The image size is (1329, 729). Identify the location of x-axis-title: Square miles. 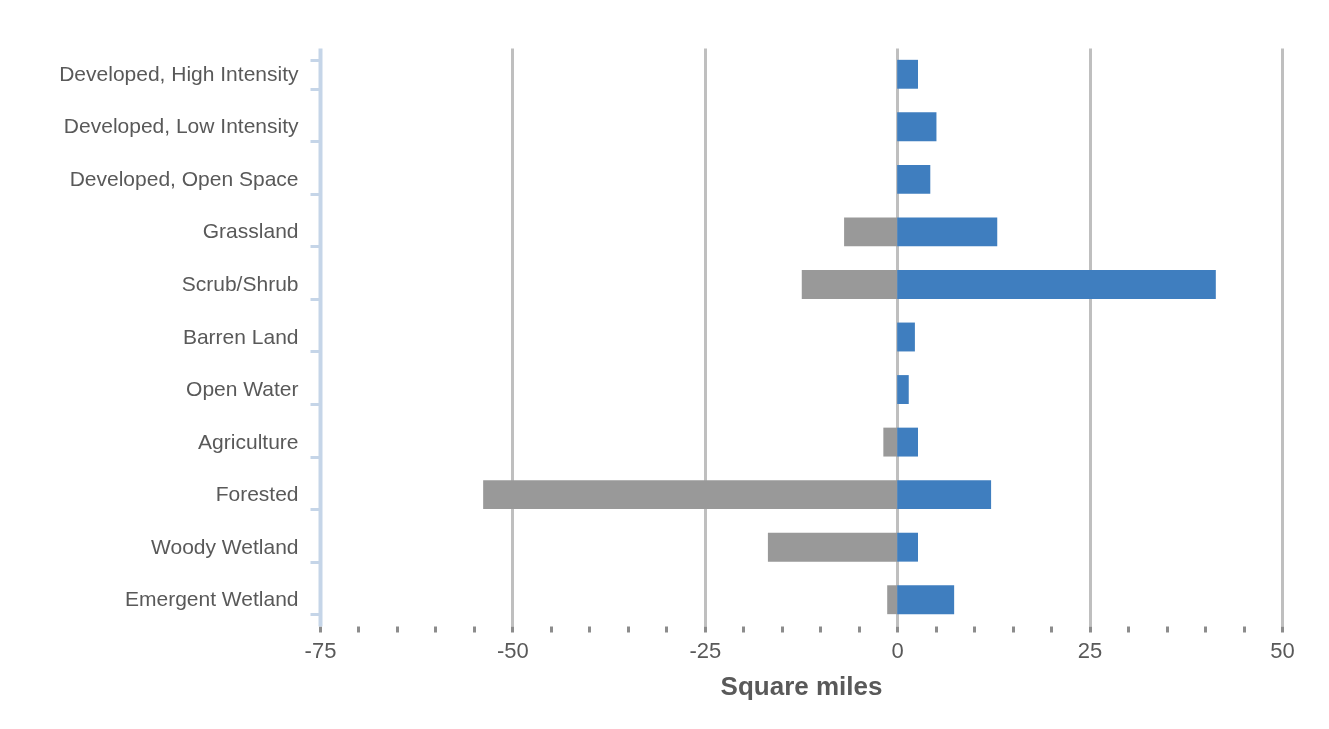
(801, 685).